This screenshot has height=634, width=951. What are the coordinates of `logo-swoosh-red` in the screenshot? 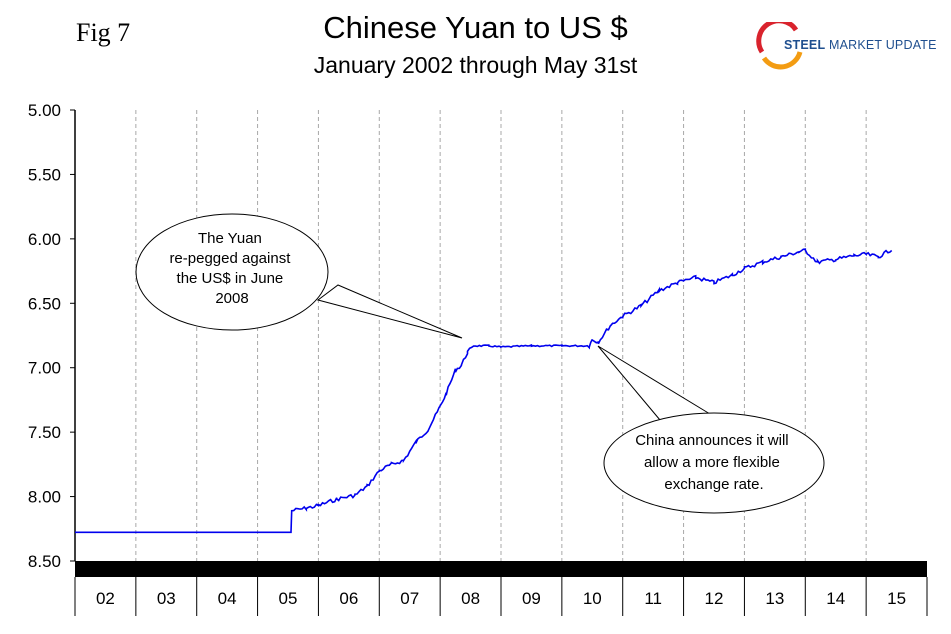 It's located at (777, 38).